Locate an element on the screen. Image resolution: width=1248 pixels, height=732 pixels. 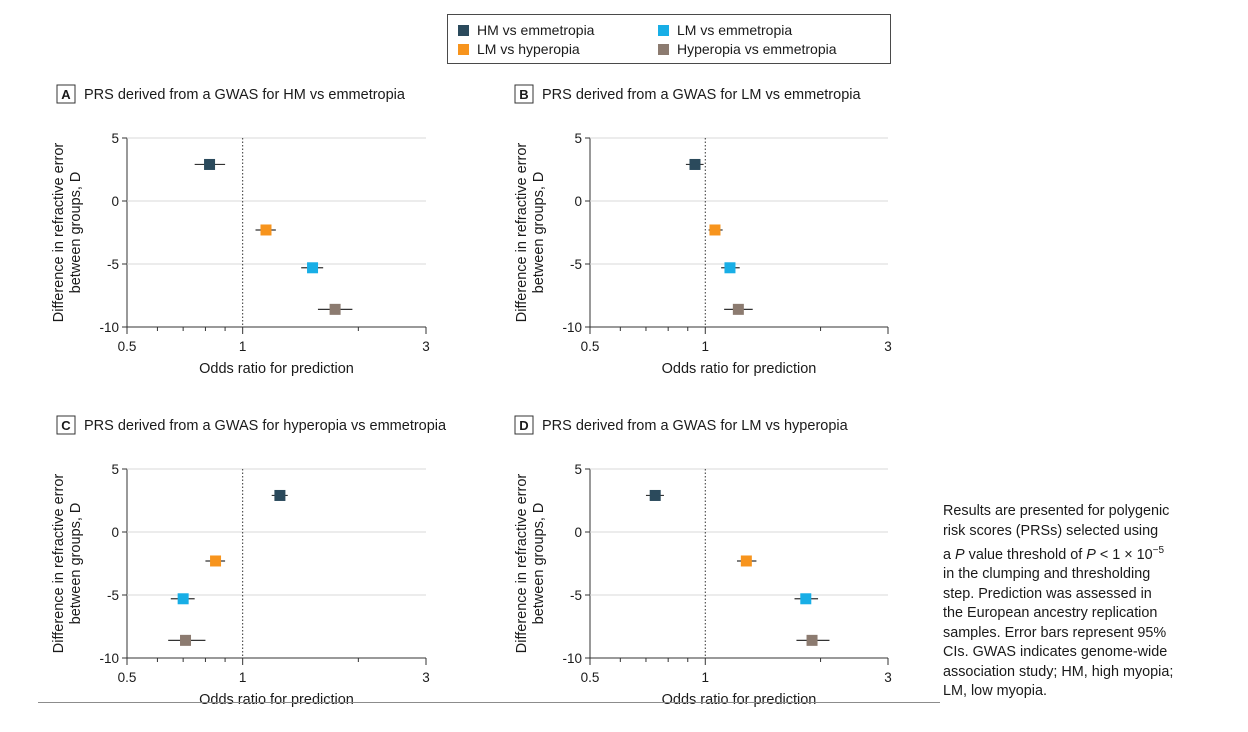
caption-superscript: −5 is located at coordinates (1158, 550).